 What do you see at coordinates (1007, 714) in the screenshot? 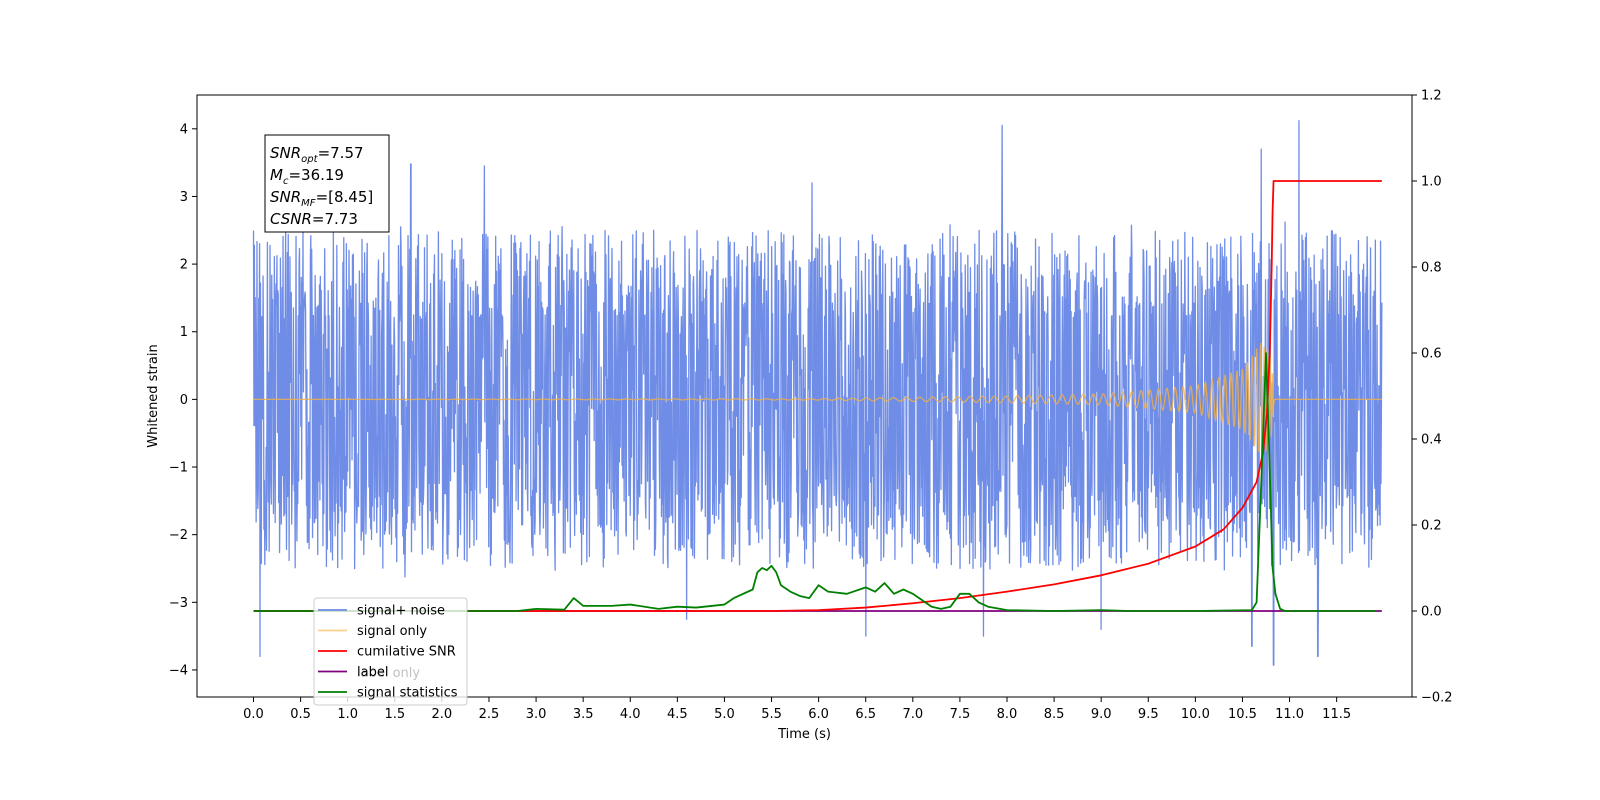
I see `x-tick-label: 8.0` at bounding box center [1007, 714].